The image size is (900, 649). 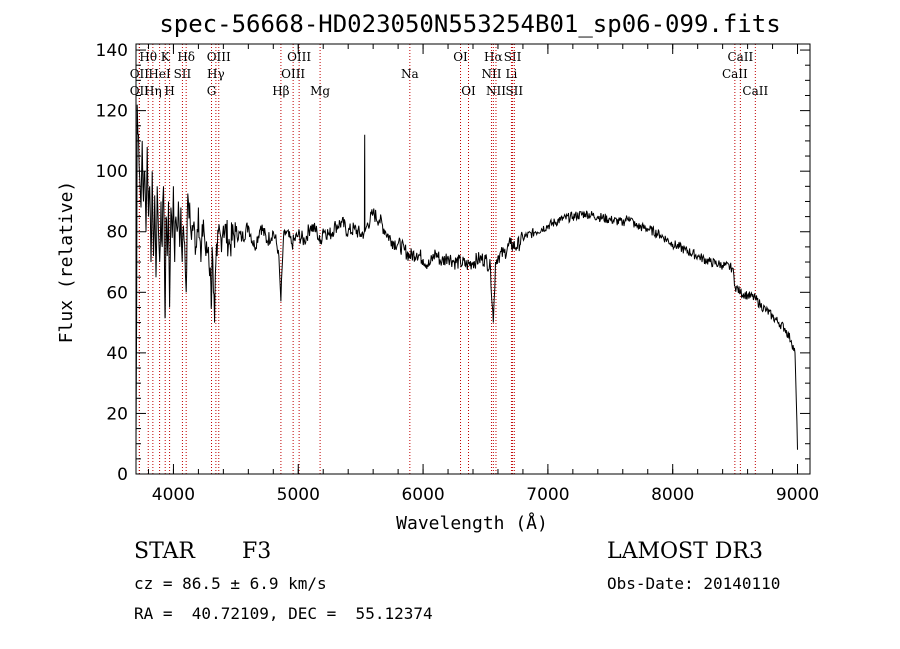 I want to click on y-tick-label-3: 60, so click(x=117, y=293).